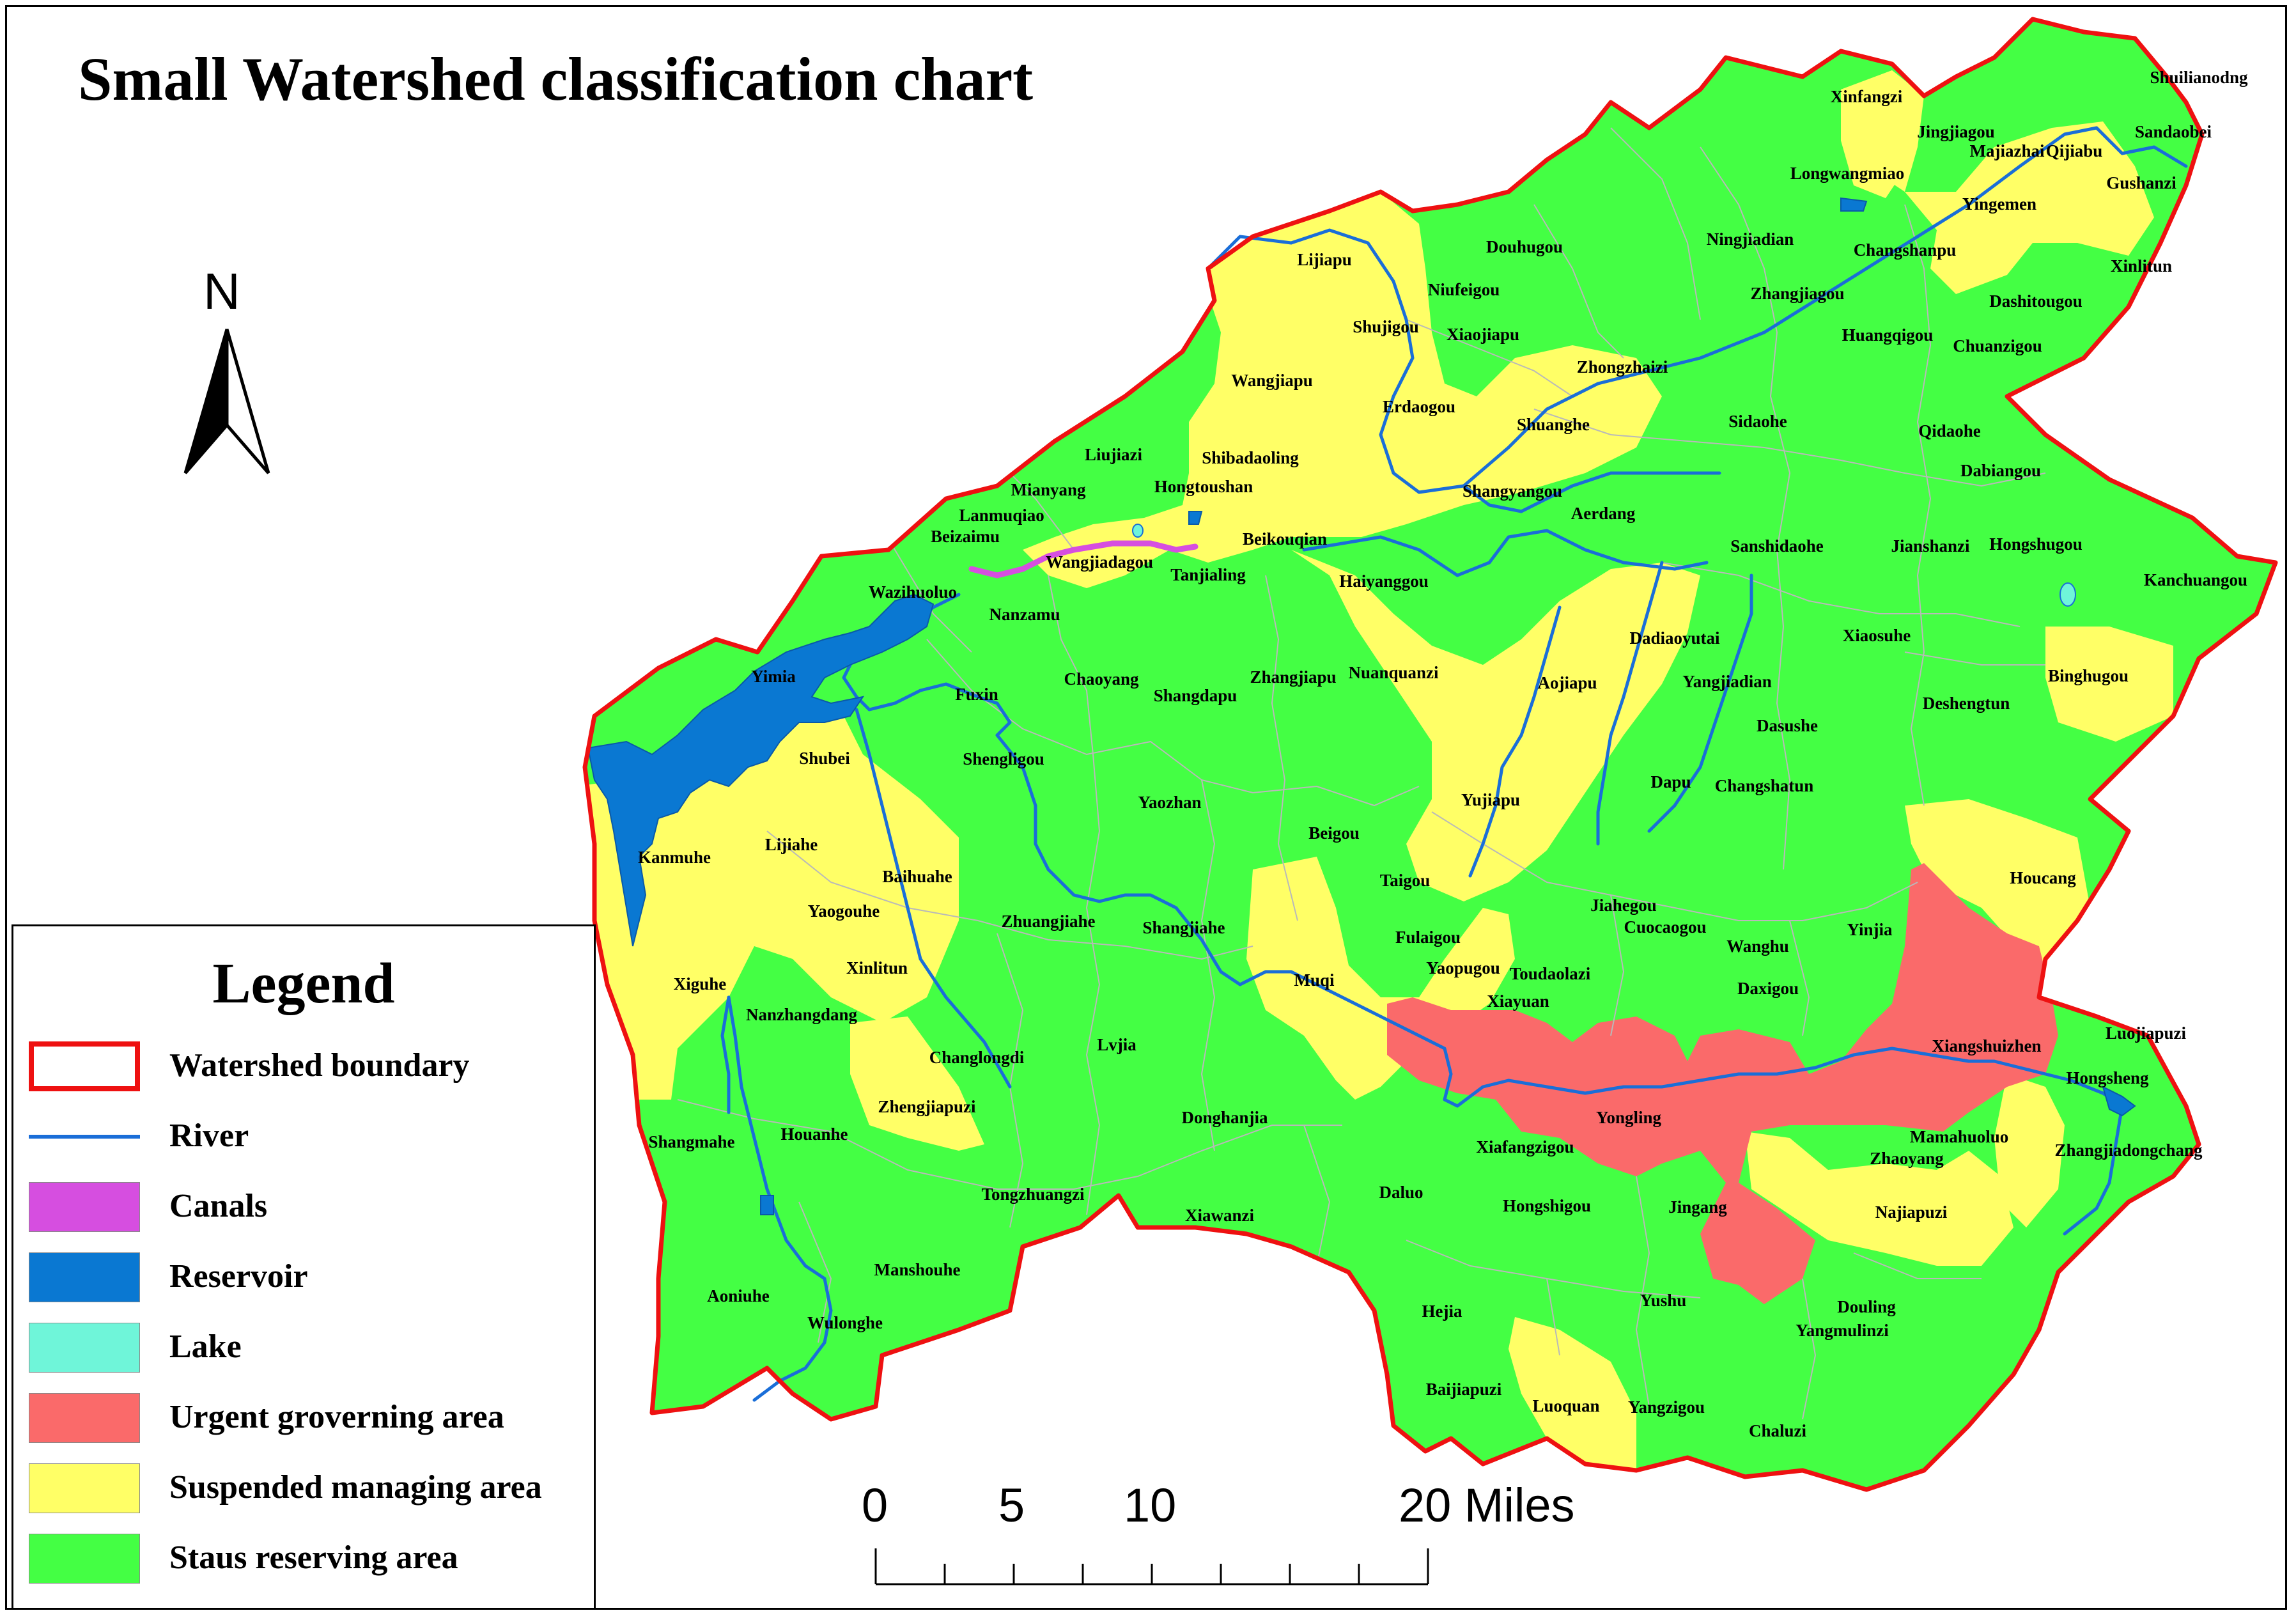 This screenshot has height=1620, width=2296. I want to click on place-label: Houanhe, so click(814, 1134).